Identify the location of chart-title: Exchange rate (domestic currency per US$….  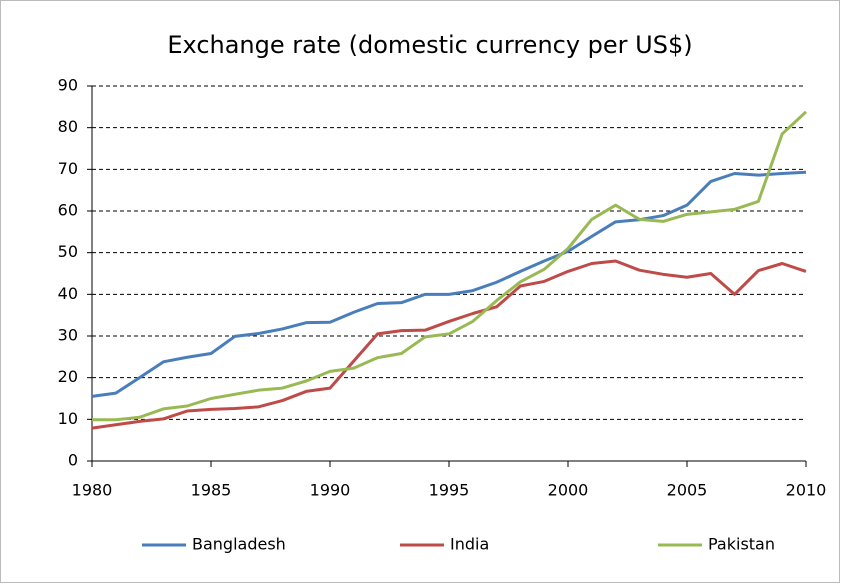
(429, 45).